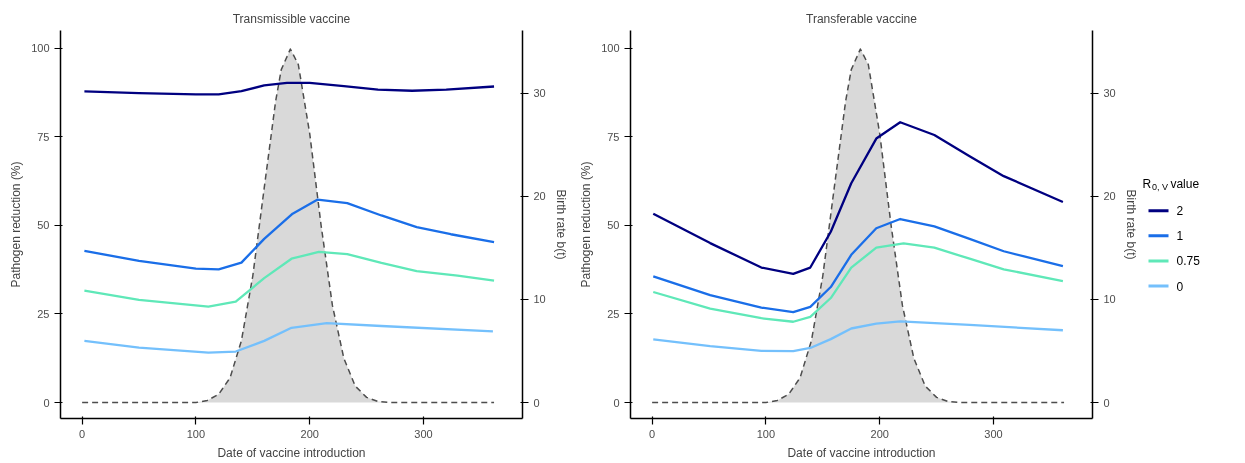 The width and height of the screenshot is (1245, 463). What do you see at coordinates (1188, 261) in the screenshot?
I see `legend-label: 0.75` at bounding box center [1188, 261].